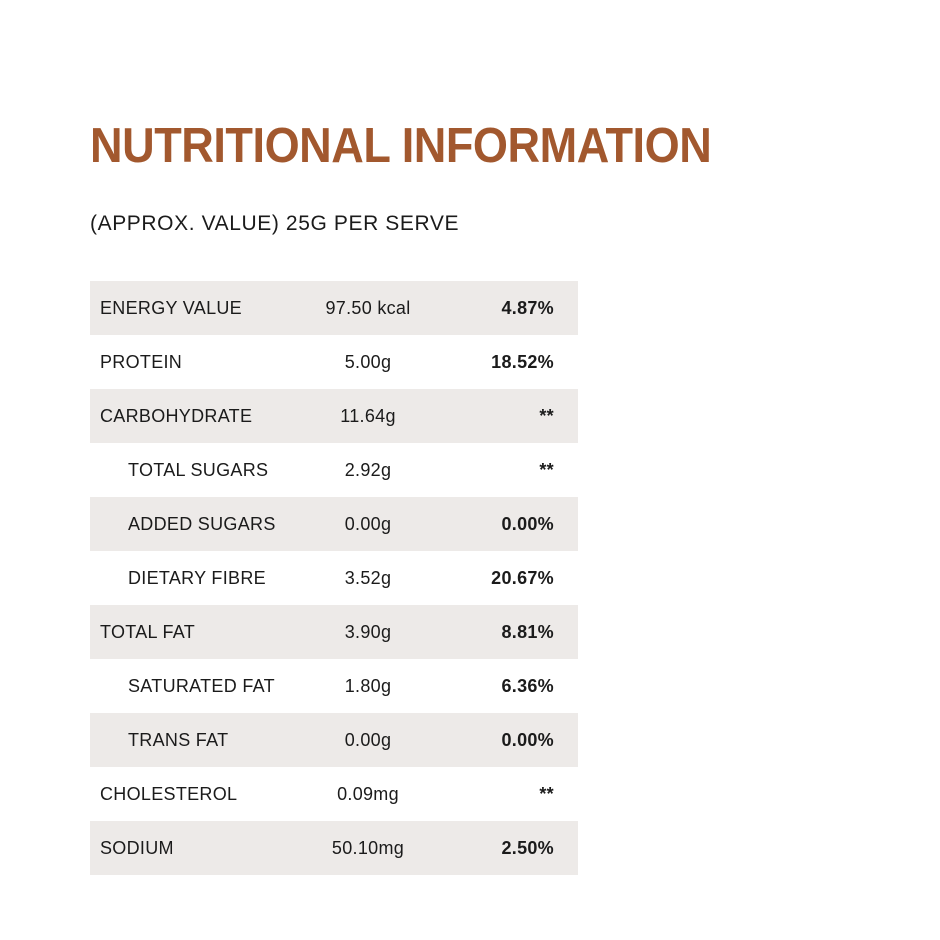 This screenshot has width=940, height=940. I want to click on nutrient-percent: 20.67%, so click(522, 577).